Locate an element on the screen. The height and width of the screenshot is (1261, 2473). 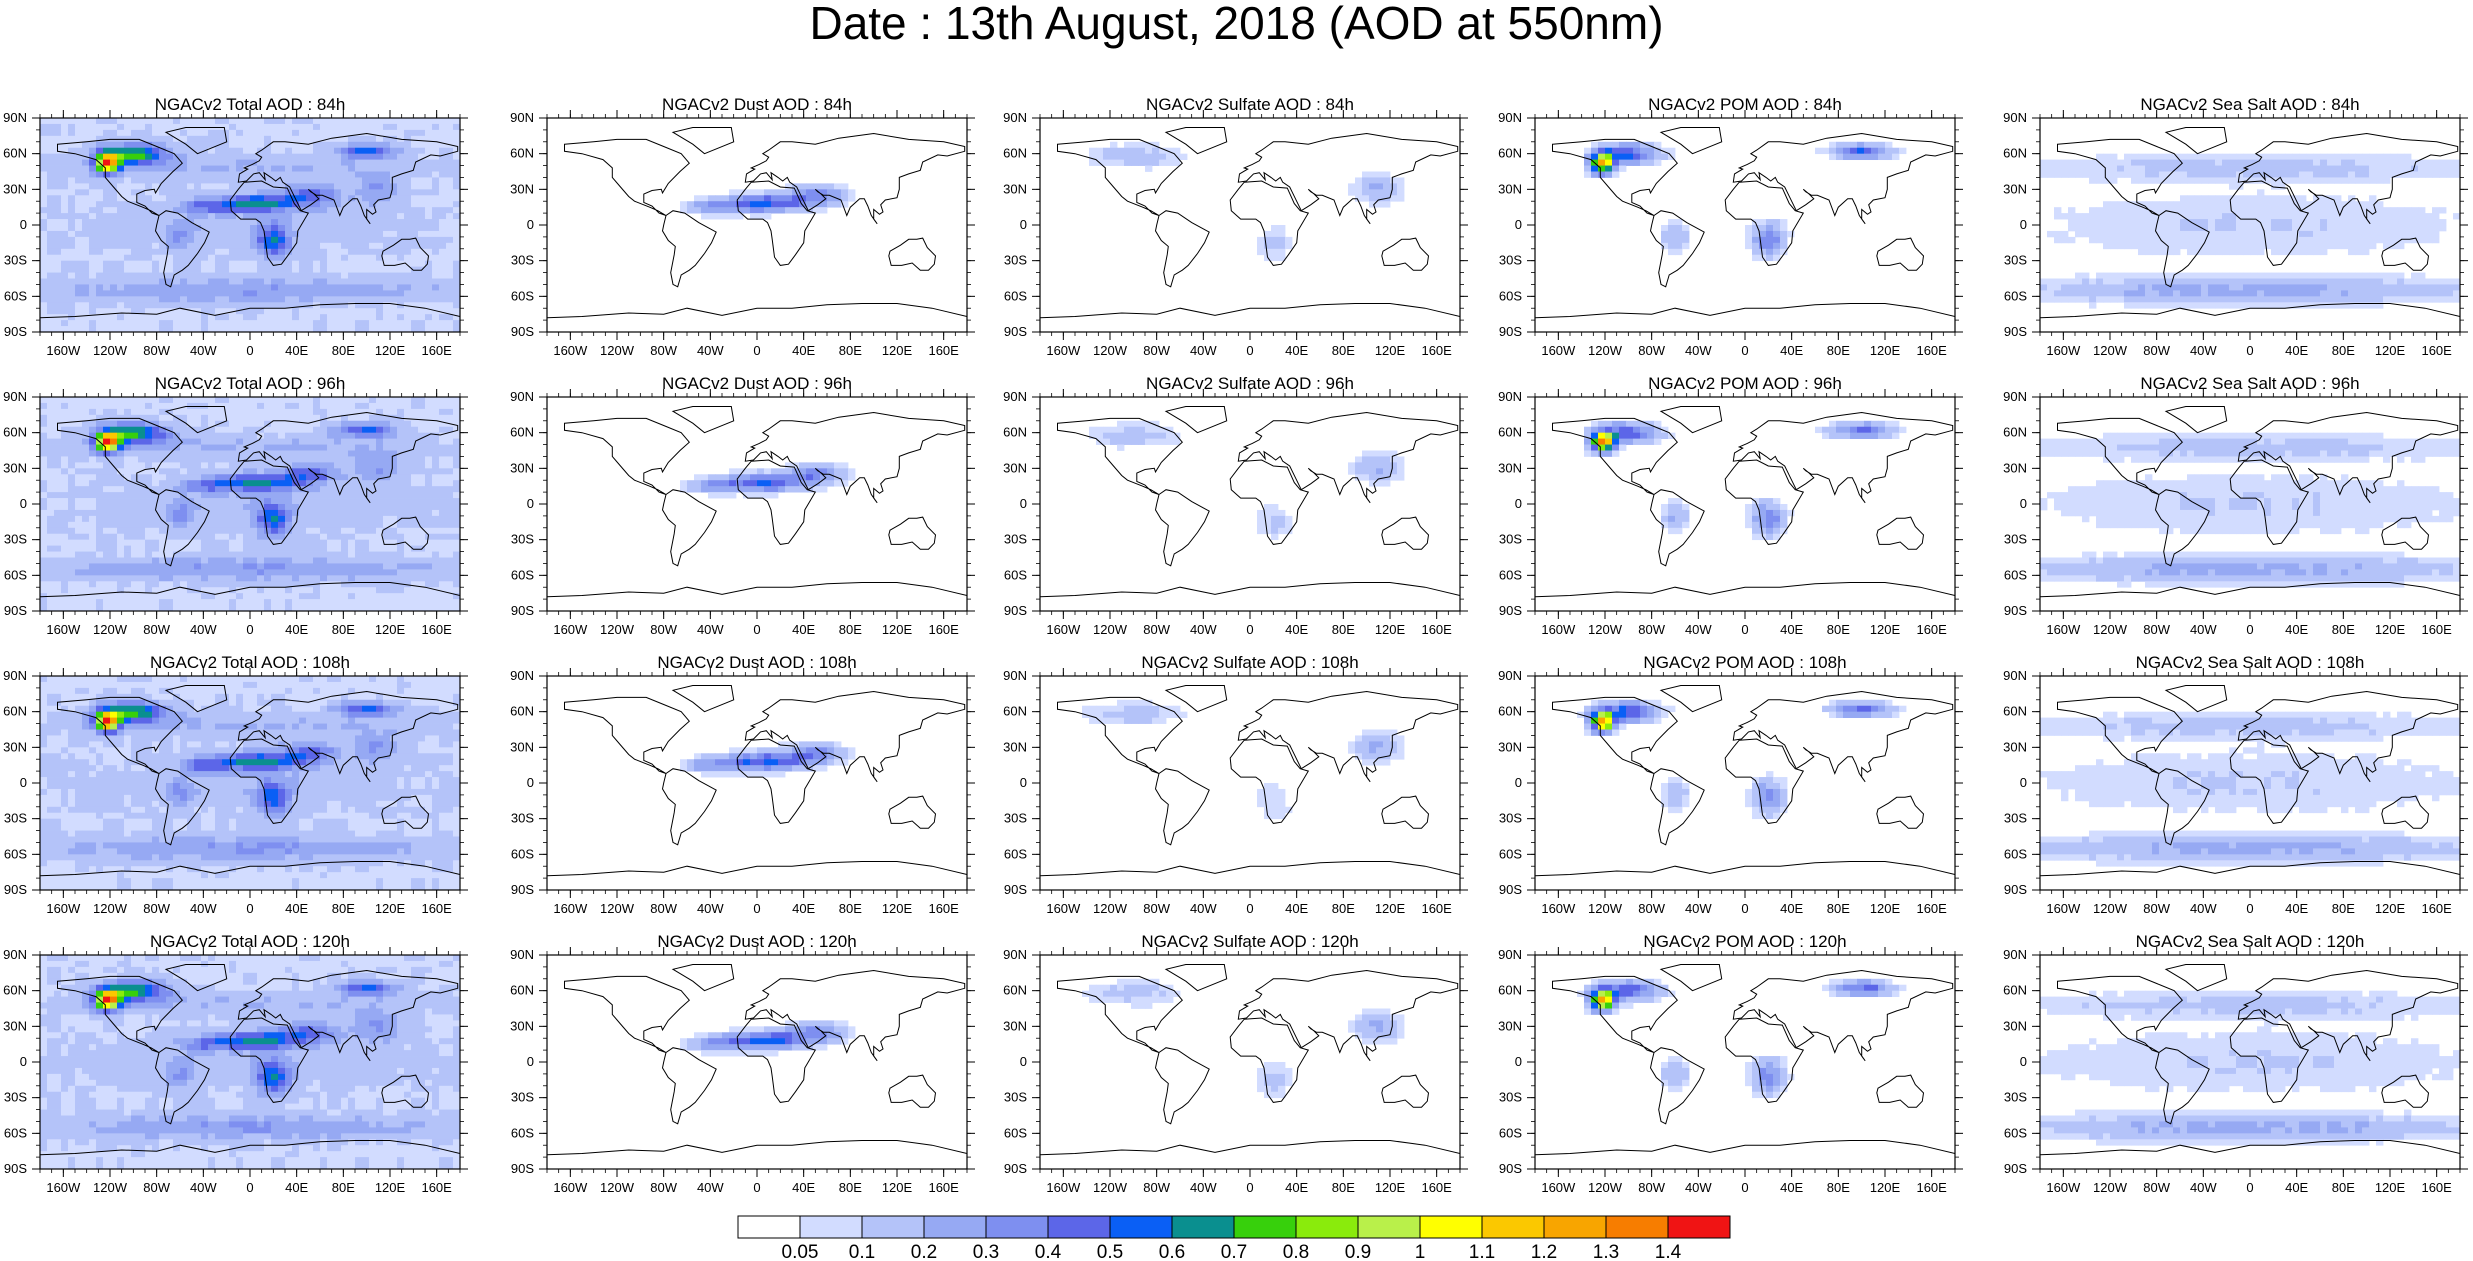
colorbar-label: 1 is located at coordinates (1420, 1251).